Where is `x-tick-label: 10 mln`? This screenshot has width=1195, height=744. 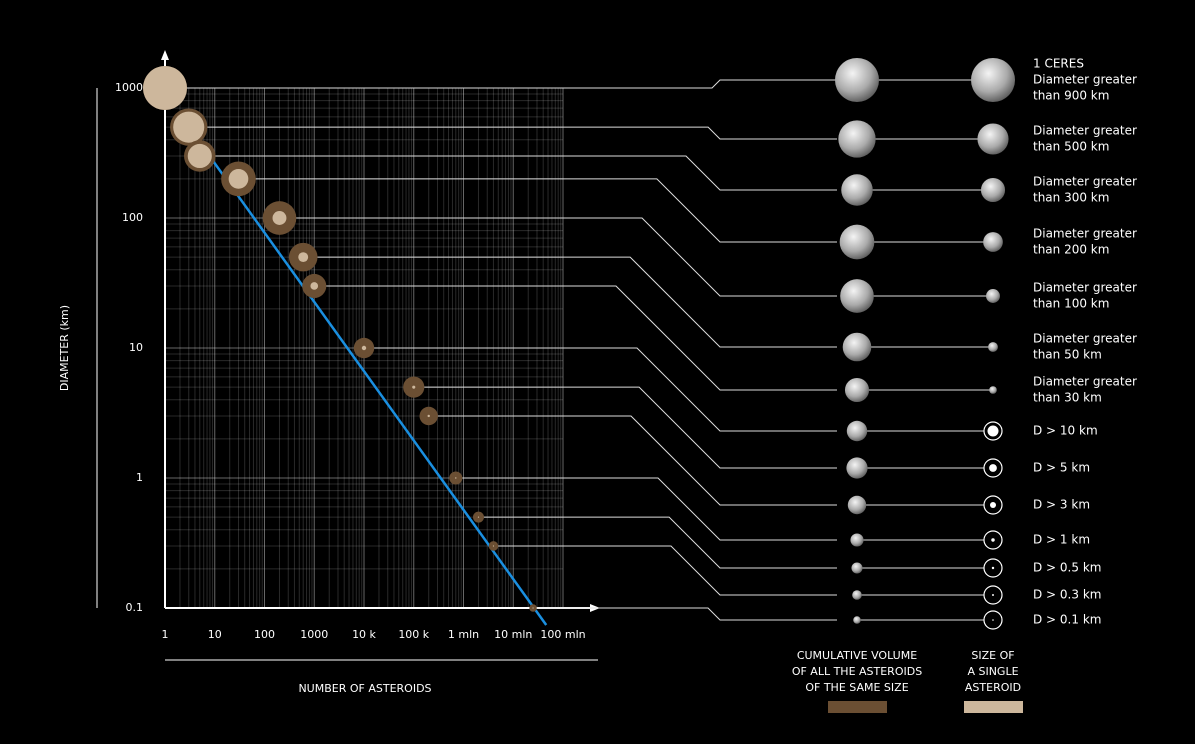 x-tick-label: 10 mln is located at coordinates (513, 634).